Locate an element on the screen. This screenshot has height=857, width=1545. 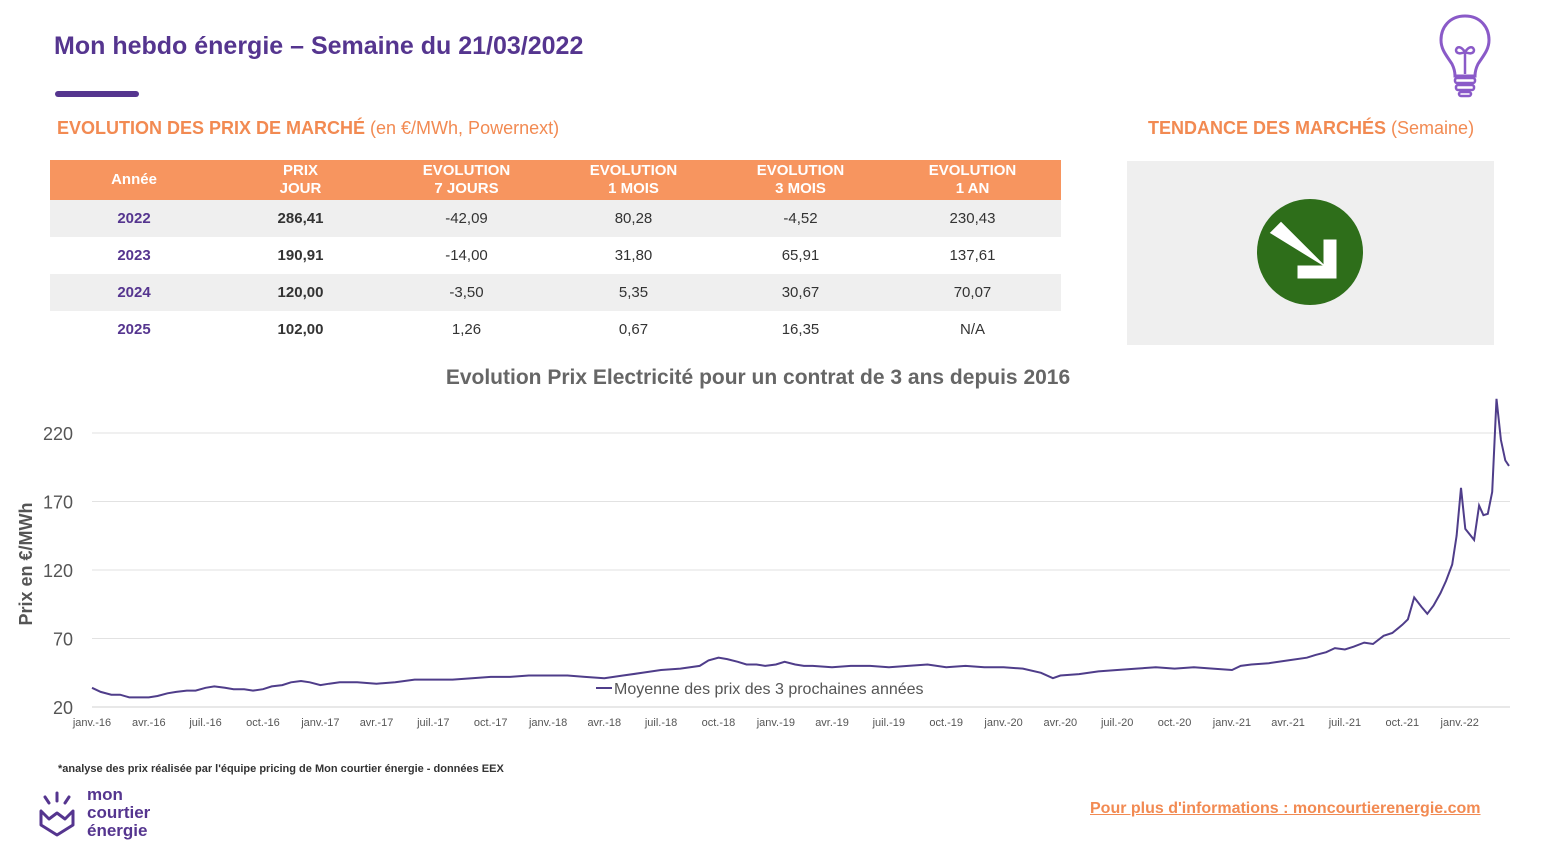
cell-evolution-1y: 137,61 is located at coordinates (972, 255).